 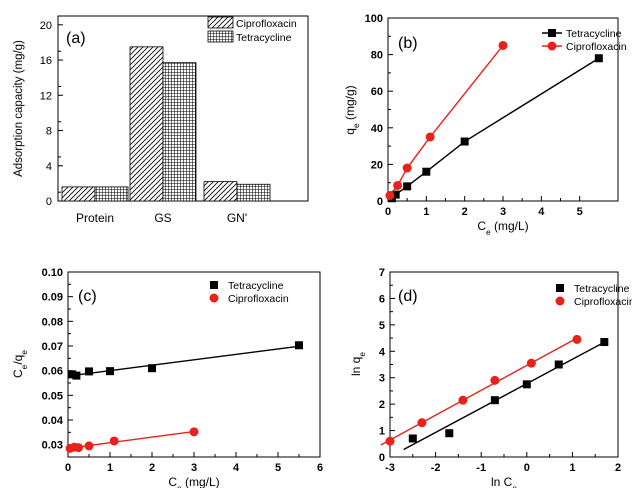 I want to click on x-tick-label: GS, so click(x=162, y=218).